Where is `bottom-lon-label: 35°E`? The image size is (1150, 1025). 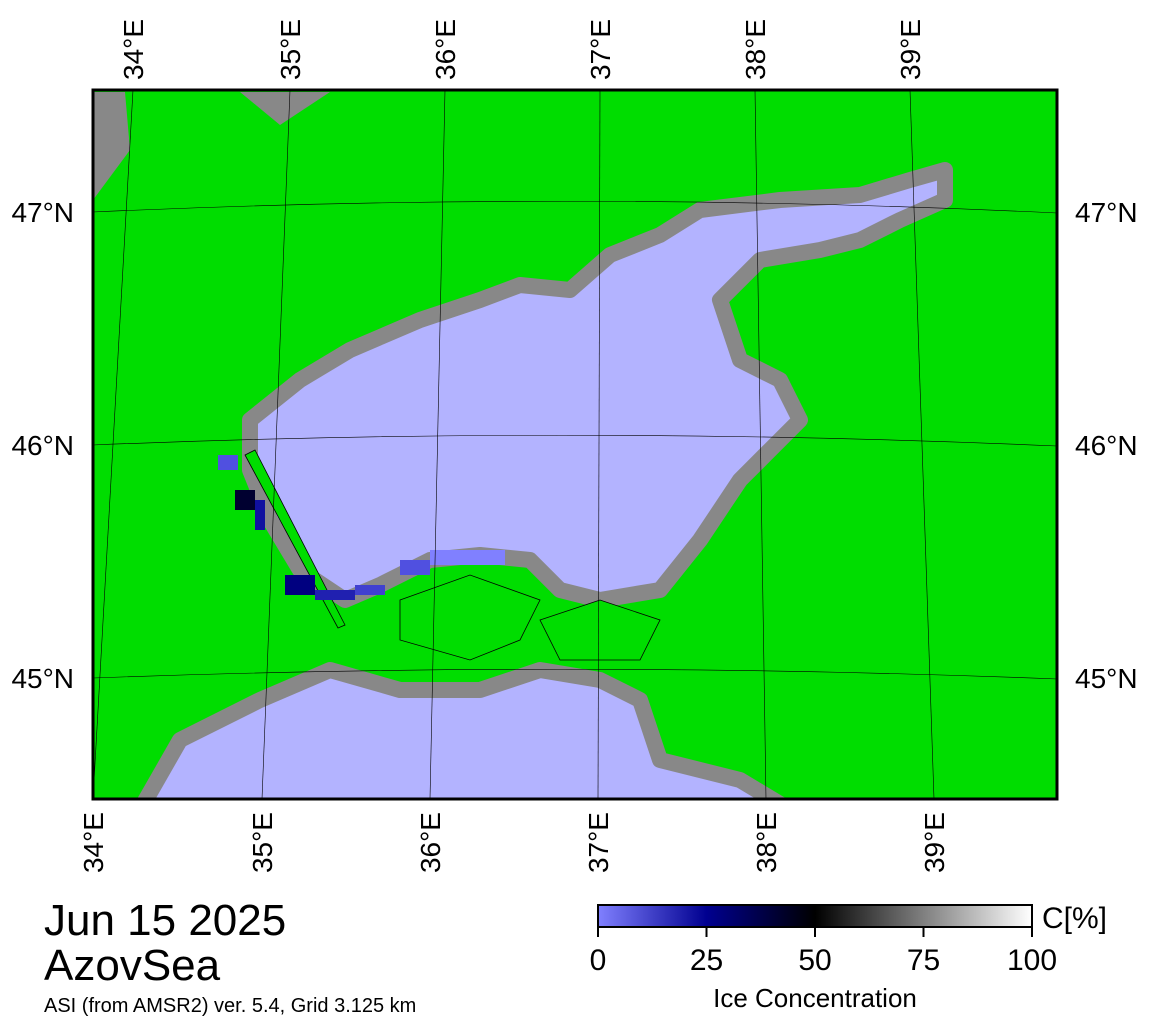
bottom-lon-label: 35°E is located at coordinates (262, 842).